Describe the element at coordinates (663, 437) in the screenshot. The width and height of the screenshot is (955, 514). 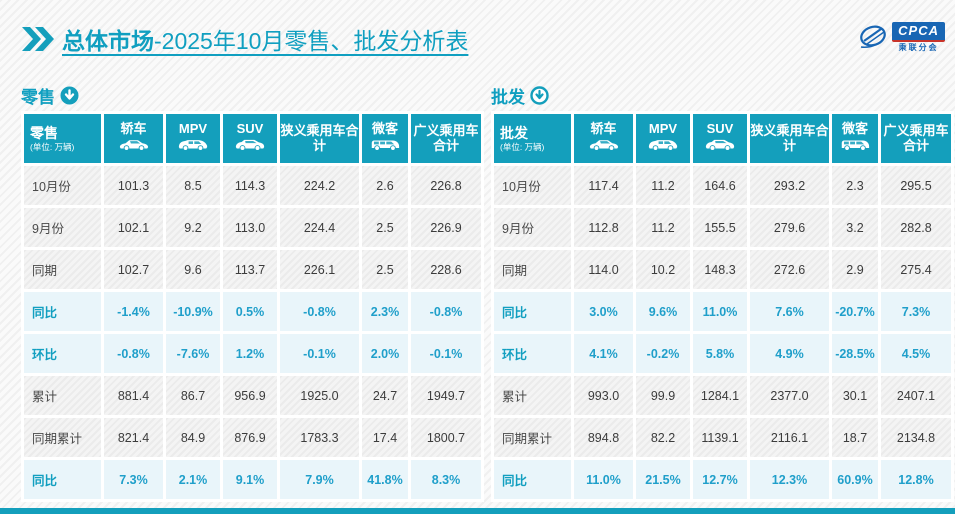
I see `data-cell: 82.2` at that location.